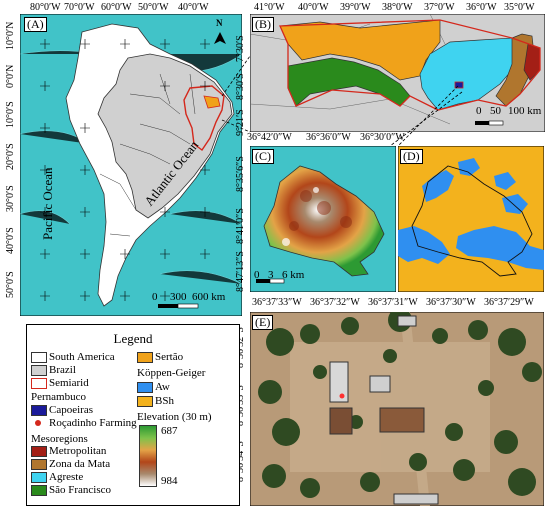 Image resolution: width=550 pixels, height=510 pixels. I want to click on panelB-scale-1: 50, so click(495, 111).